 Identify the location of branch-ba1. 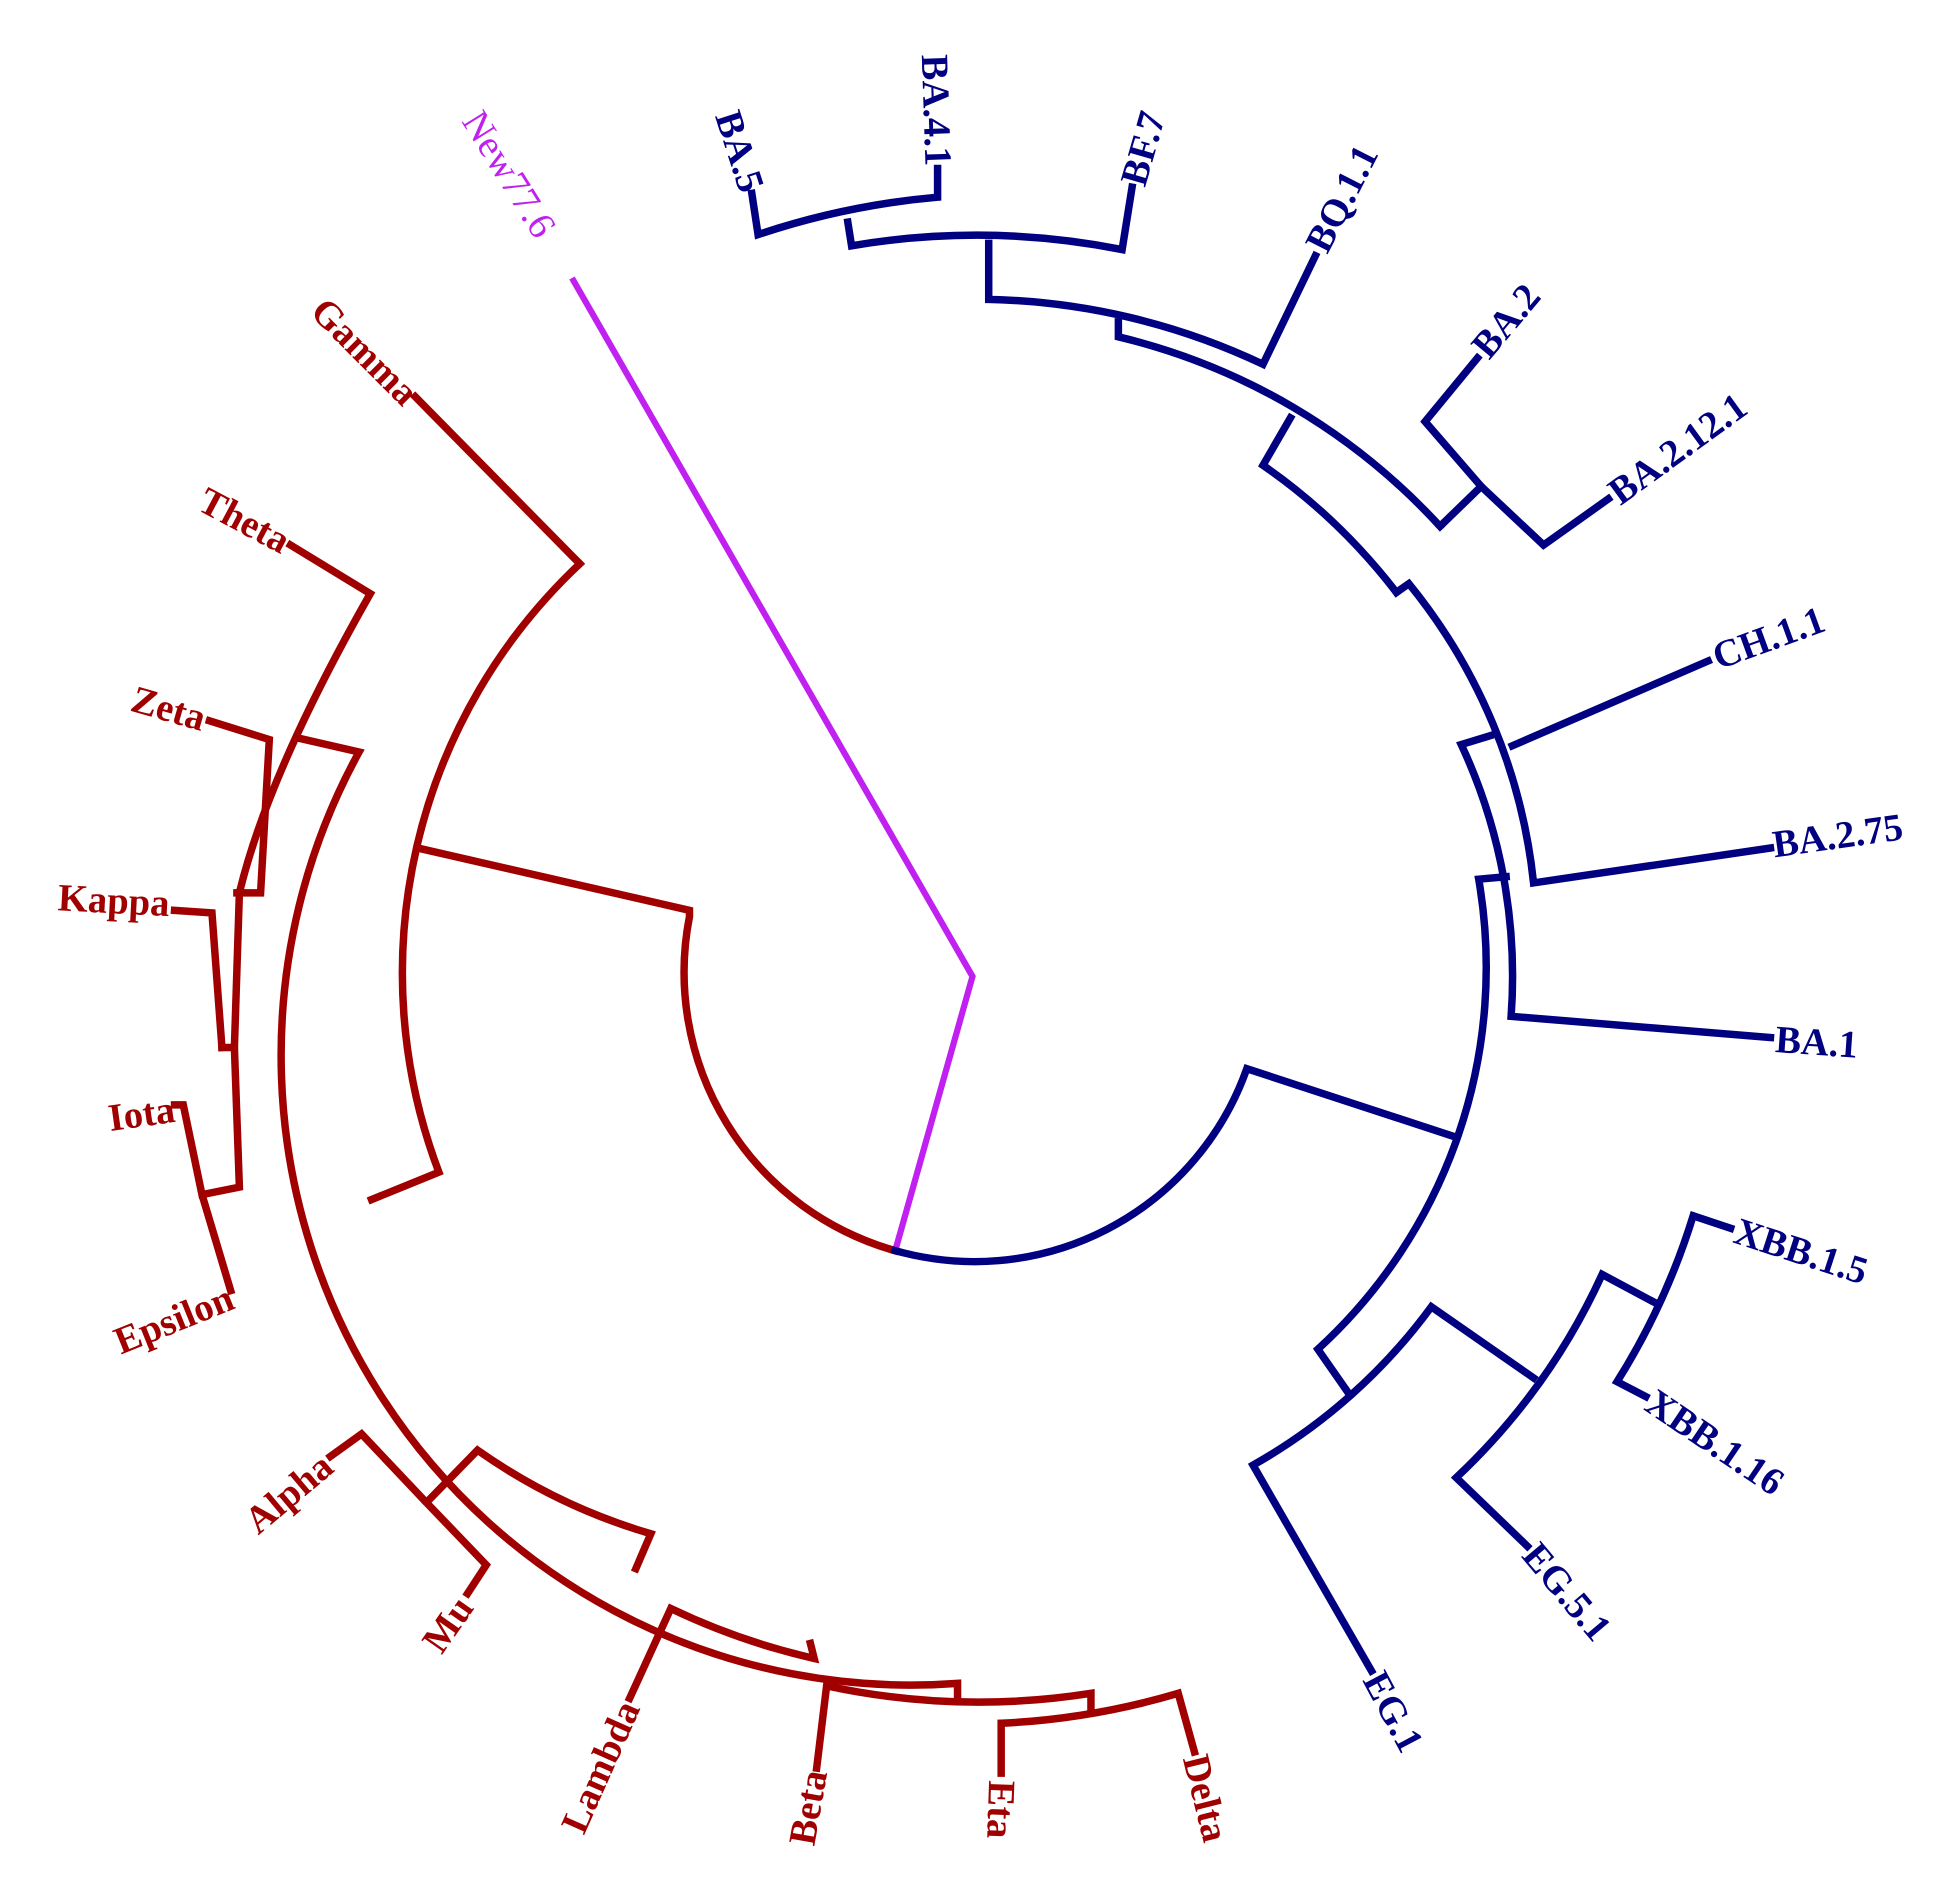
(1615, 886).